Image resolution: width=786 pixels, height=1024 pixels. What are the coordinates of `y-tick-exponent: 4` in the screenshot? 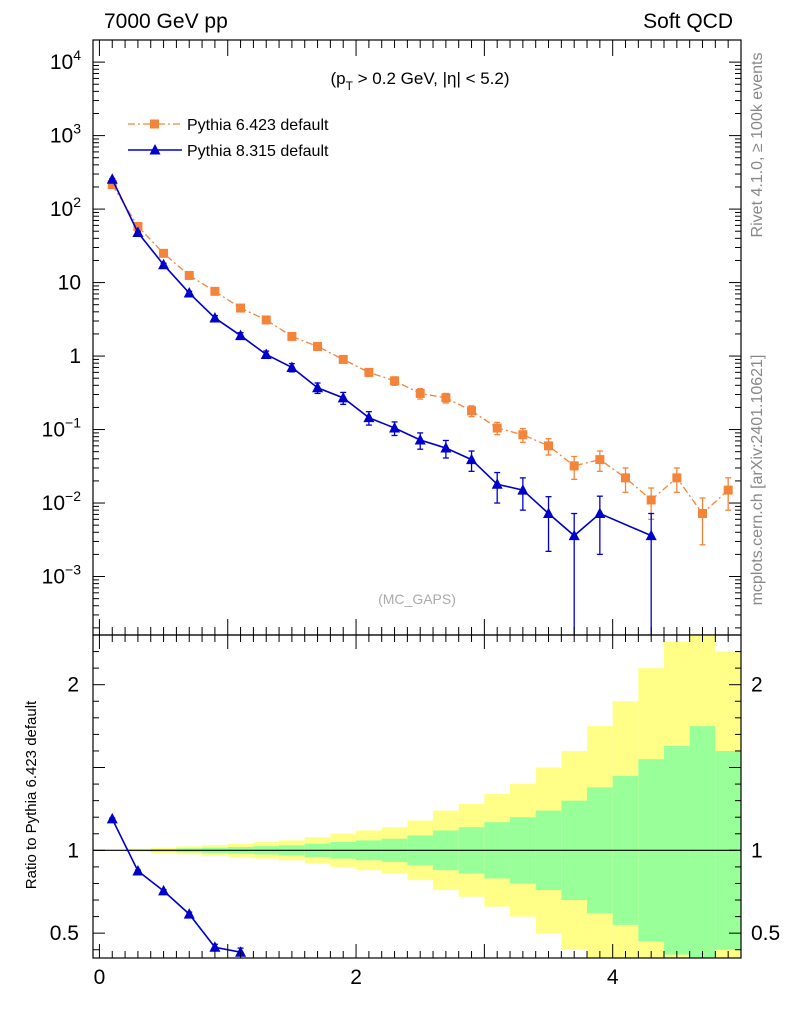 It's located at (77, 55).